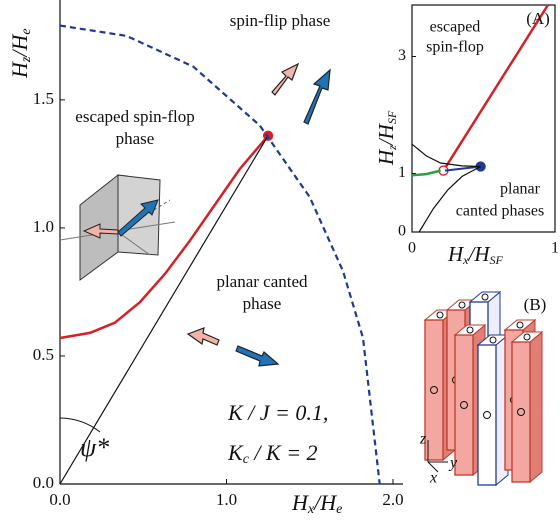 This screenshot has height=529, width=560. Describe the element at coordinates (500, 211) in the screenshot. I see `annotation: canted phases` at that location.